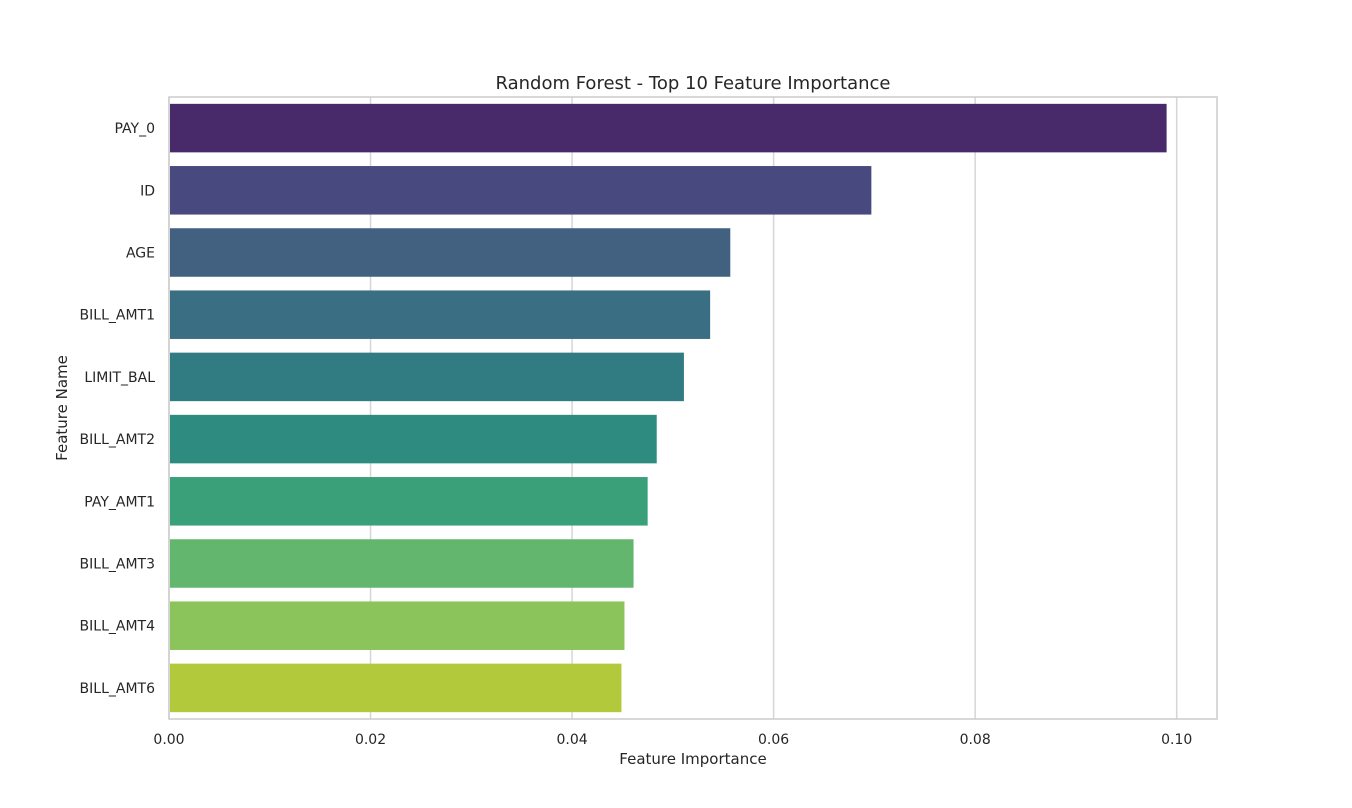 This screenshot has width=1352, height=808. What do you see at coordinates (521, 190) in the screenshot?
I see `bar-id` at bounding box center [521, 190].